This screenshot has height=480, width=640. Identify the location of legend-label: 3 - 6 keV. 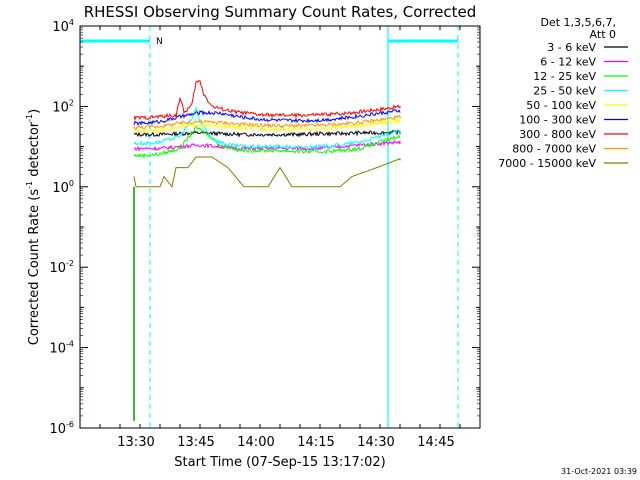
(571, 47).